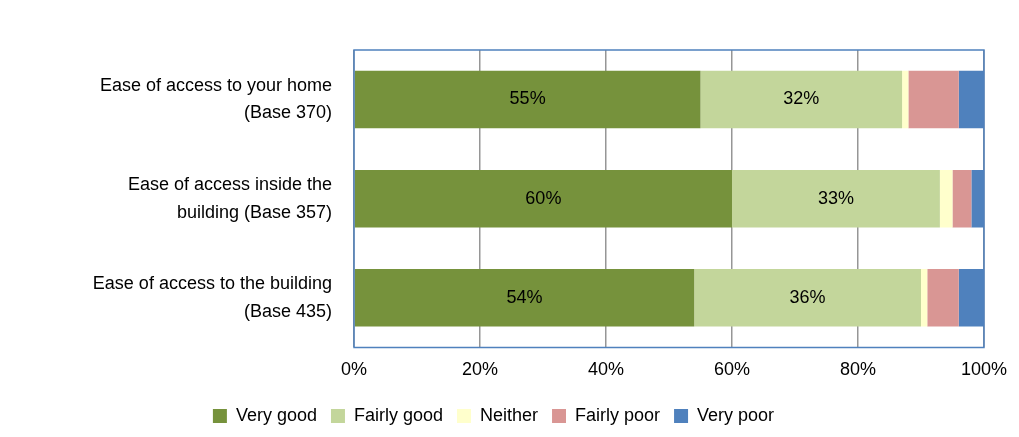  What do you see at coordinates (736, 414) in the screenshot?
I see `legend-label: Very poor` at bounding box center [736, 414].